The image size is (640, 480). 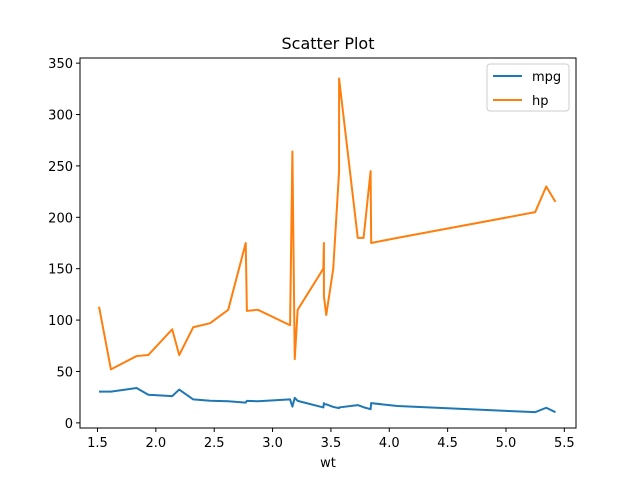 I want to click on x-tick-label: 3.5, so click(x=331, y=443).